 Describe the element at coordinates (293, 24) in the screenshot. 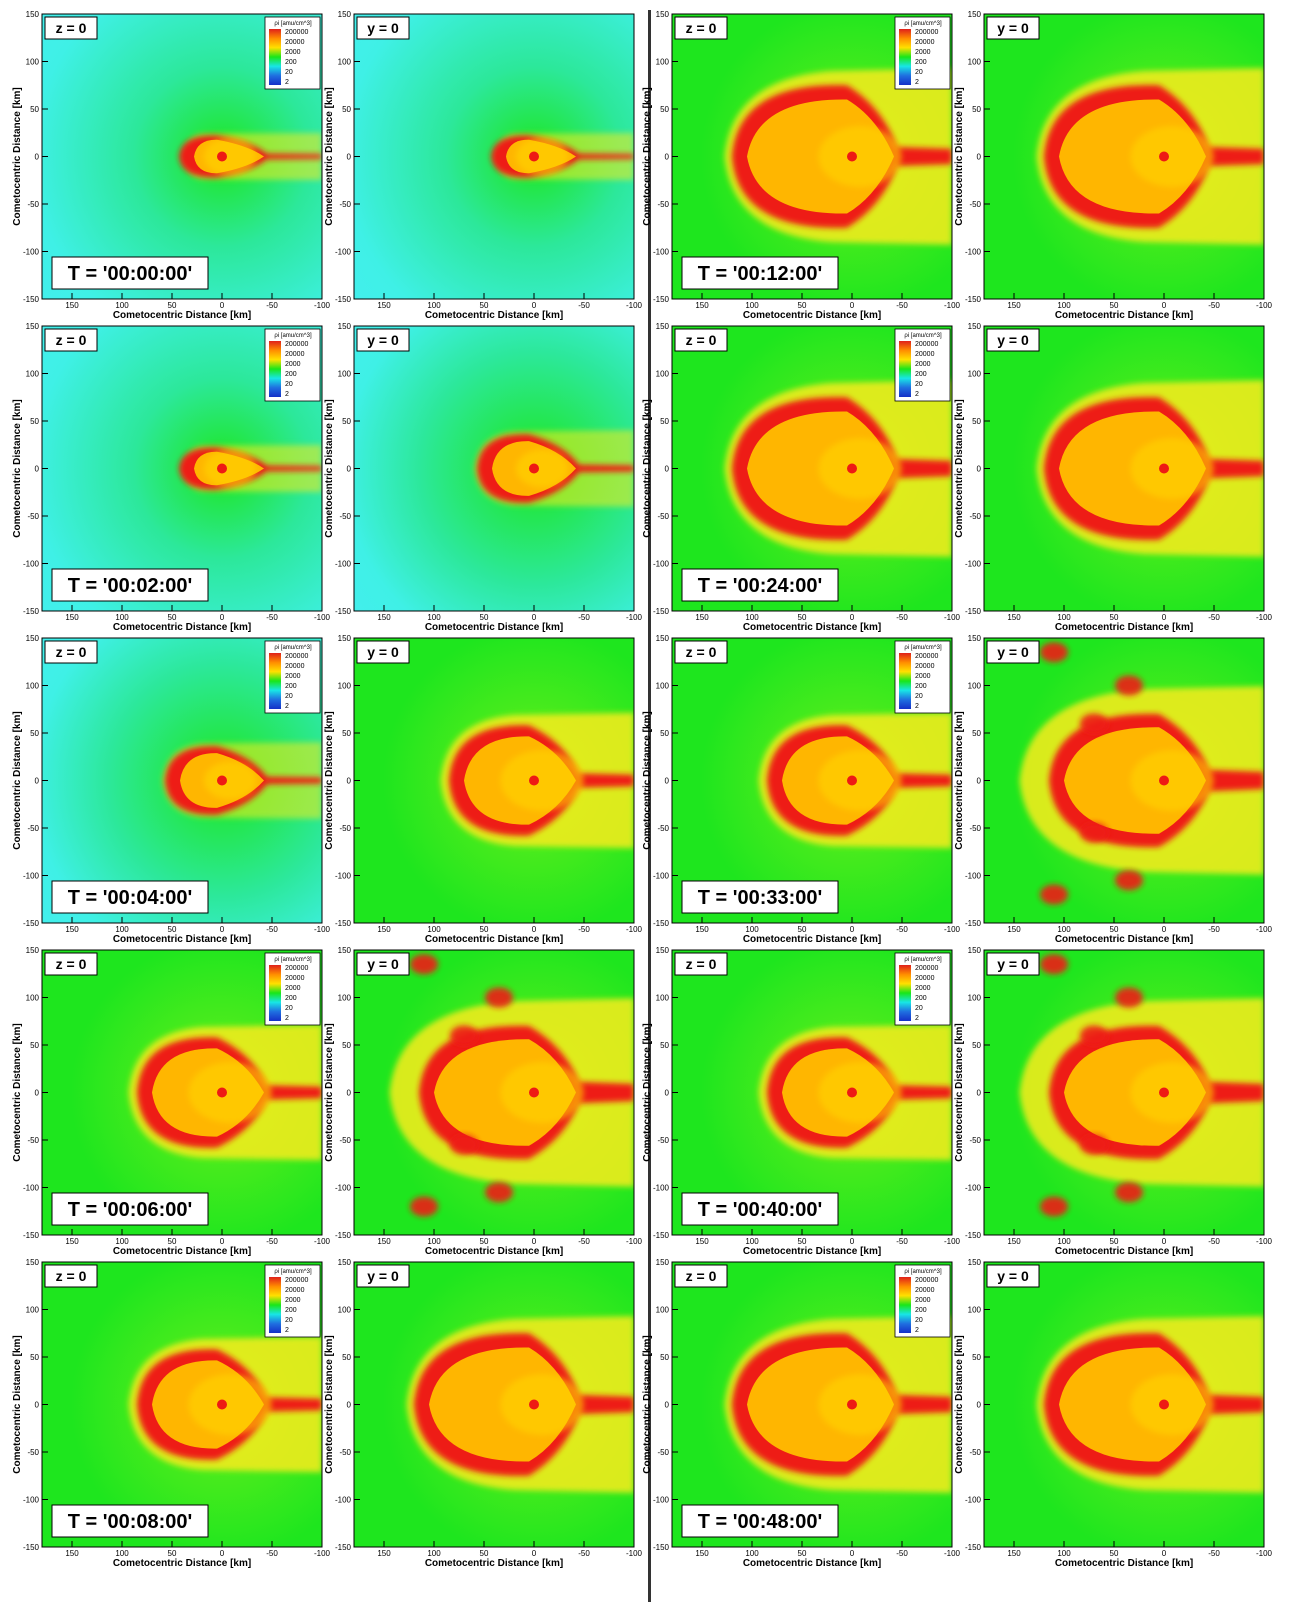

I see `colorbar-title: ρi [amu/cm^3]` at that location.